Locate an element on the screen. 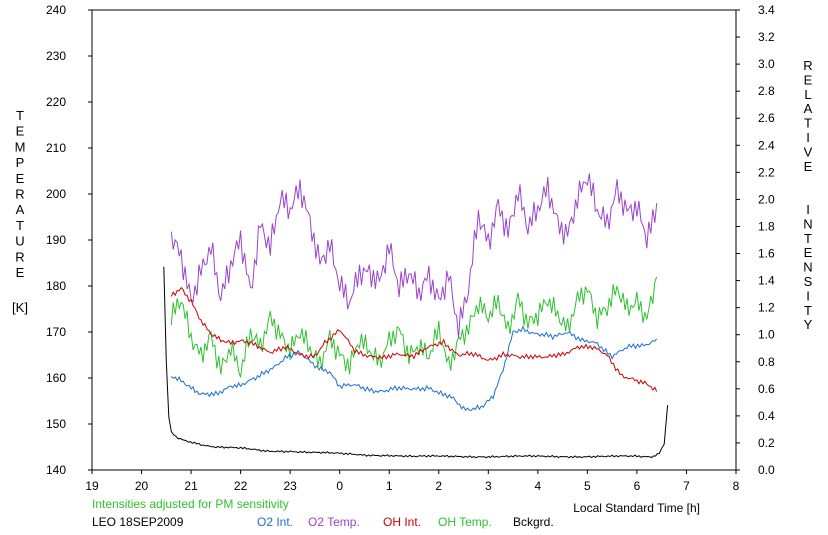 Image resolution: width=828 pixels, height=535 pixels. x-axis-ticks: 19 20 21 22 23 0 1 2 3 4 5 6 7 8 is located at coordinates (412, 481).